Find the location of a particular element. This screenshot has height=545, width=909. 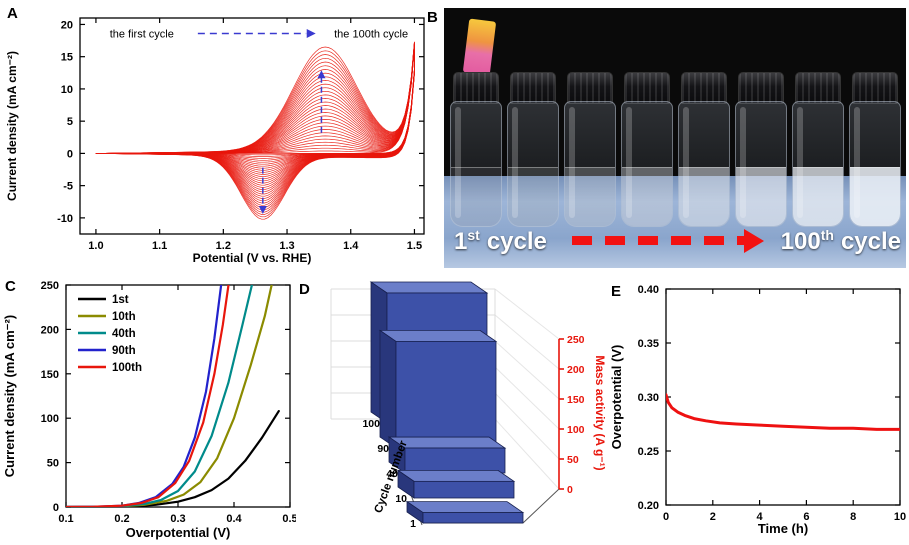

svg-text: 1 is located at coordinates (413, 524).